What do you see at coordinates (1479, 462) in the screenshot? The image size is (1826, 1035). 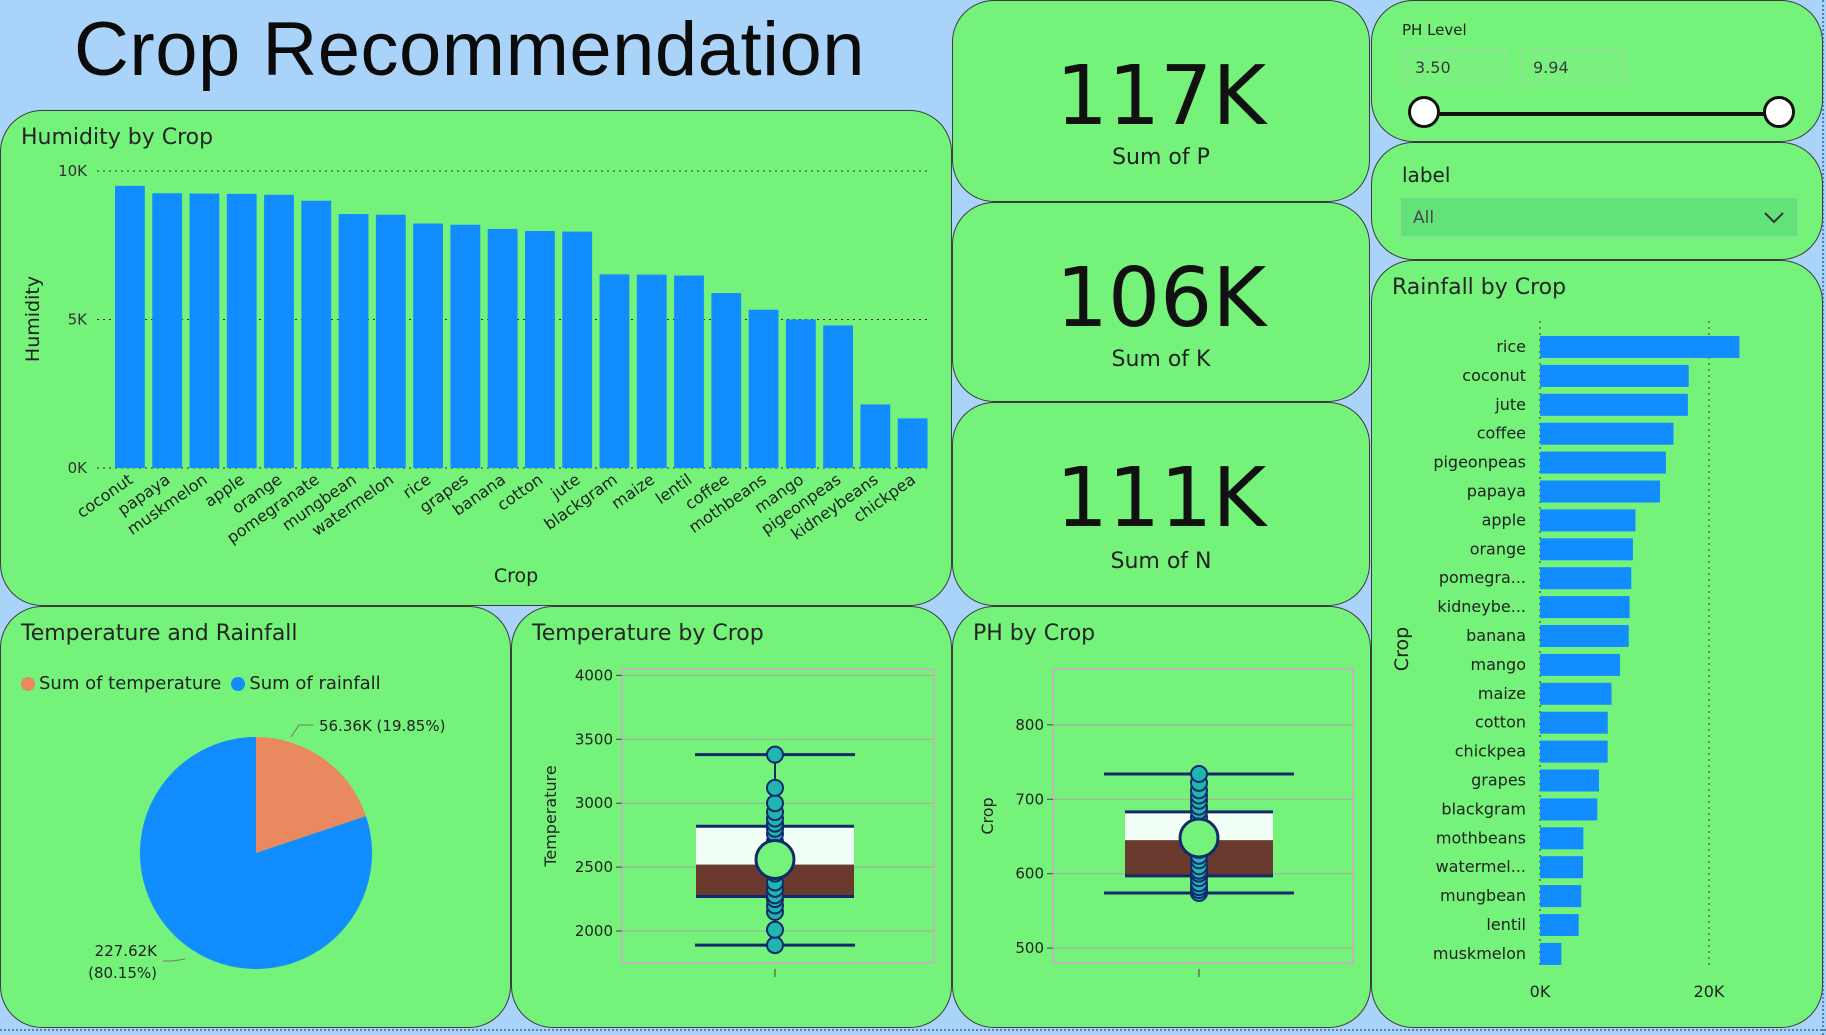 I see `rainfall-y-tick: pigeonpeas` at bounding box center [1479, 462].